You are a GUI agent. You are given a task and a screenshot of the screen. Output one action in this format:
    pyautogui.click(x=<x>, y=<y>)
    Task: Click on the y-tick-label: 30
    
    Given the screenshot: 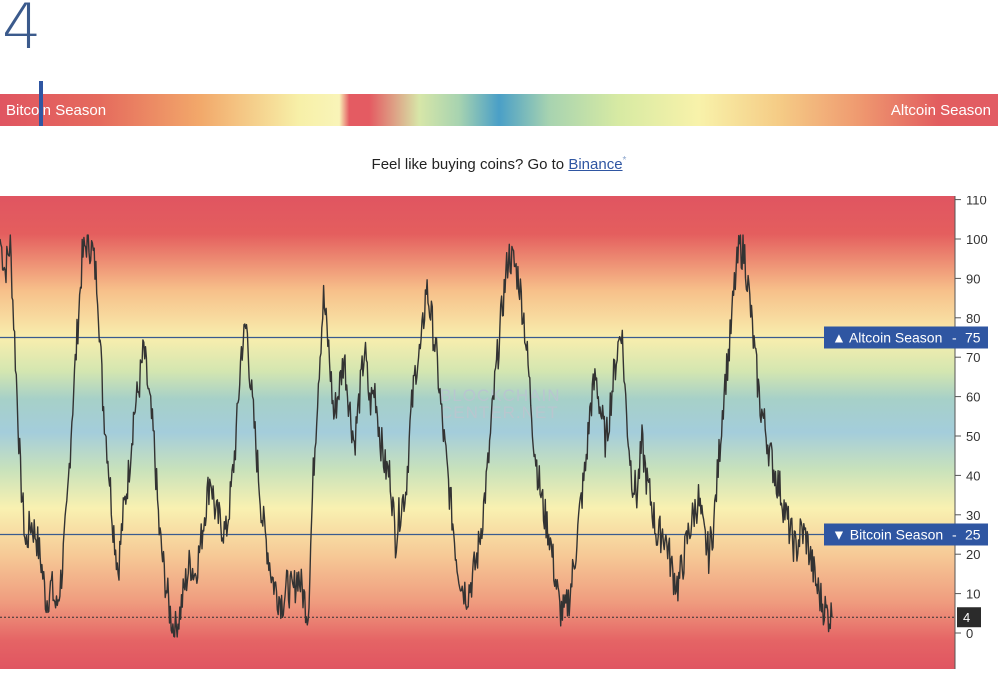 What is the action you would take?
    pyautogui.click(x=973, y=515)
    